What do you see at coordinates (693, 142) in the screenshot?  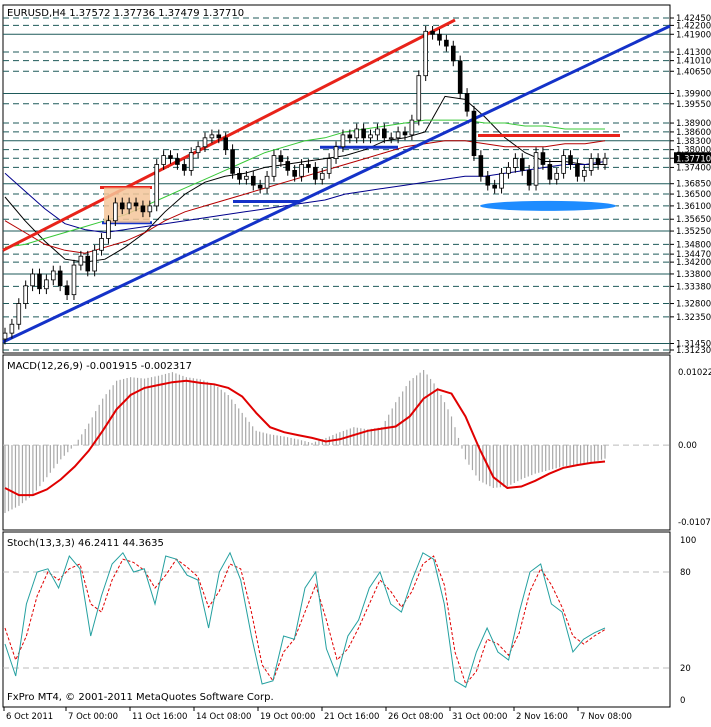 I see `price-label: 1.38300` at bounding box center [693, 142].